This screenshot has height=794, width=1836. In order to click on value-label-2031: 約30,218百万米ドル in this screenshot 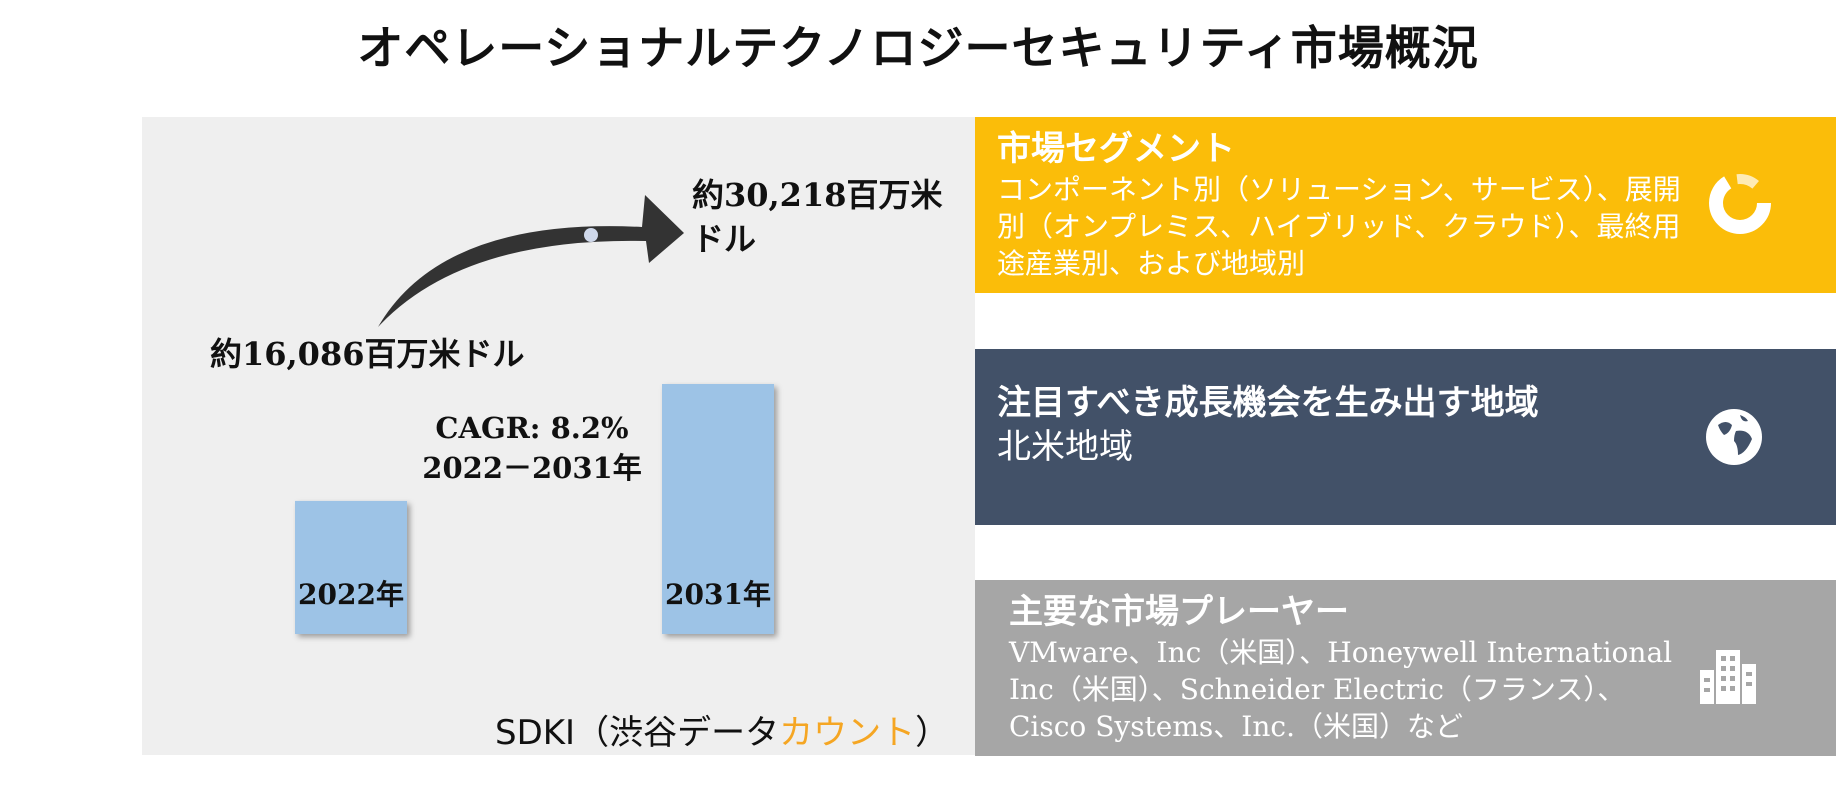, I will do `click(817, 217)`.